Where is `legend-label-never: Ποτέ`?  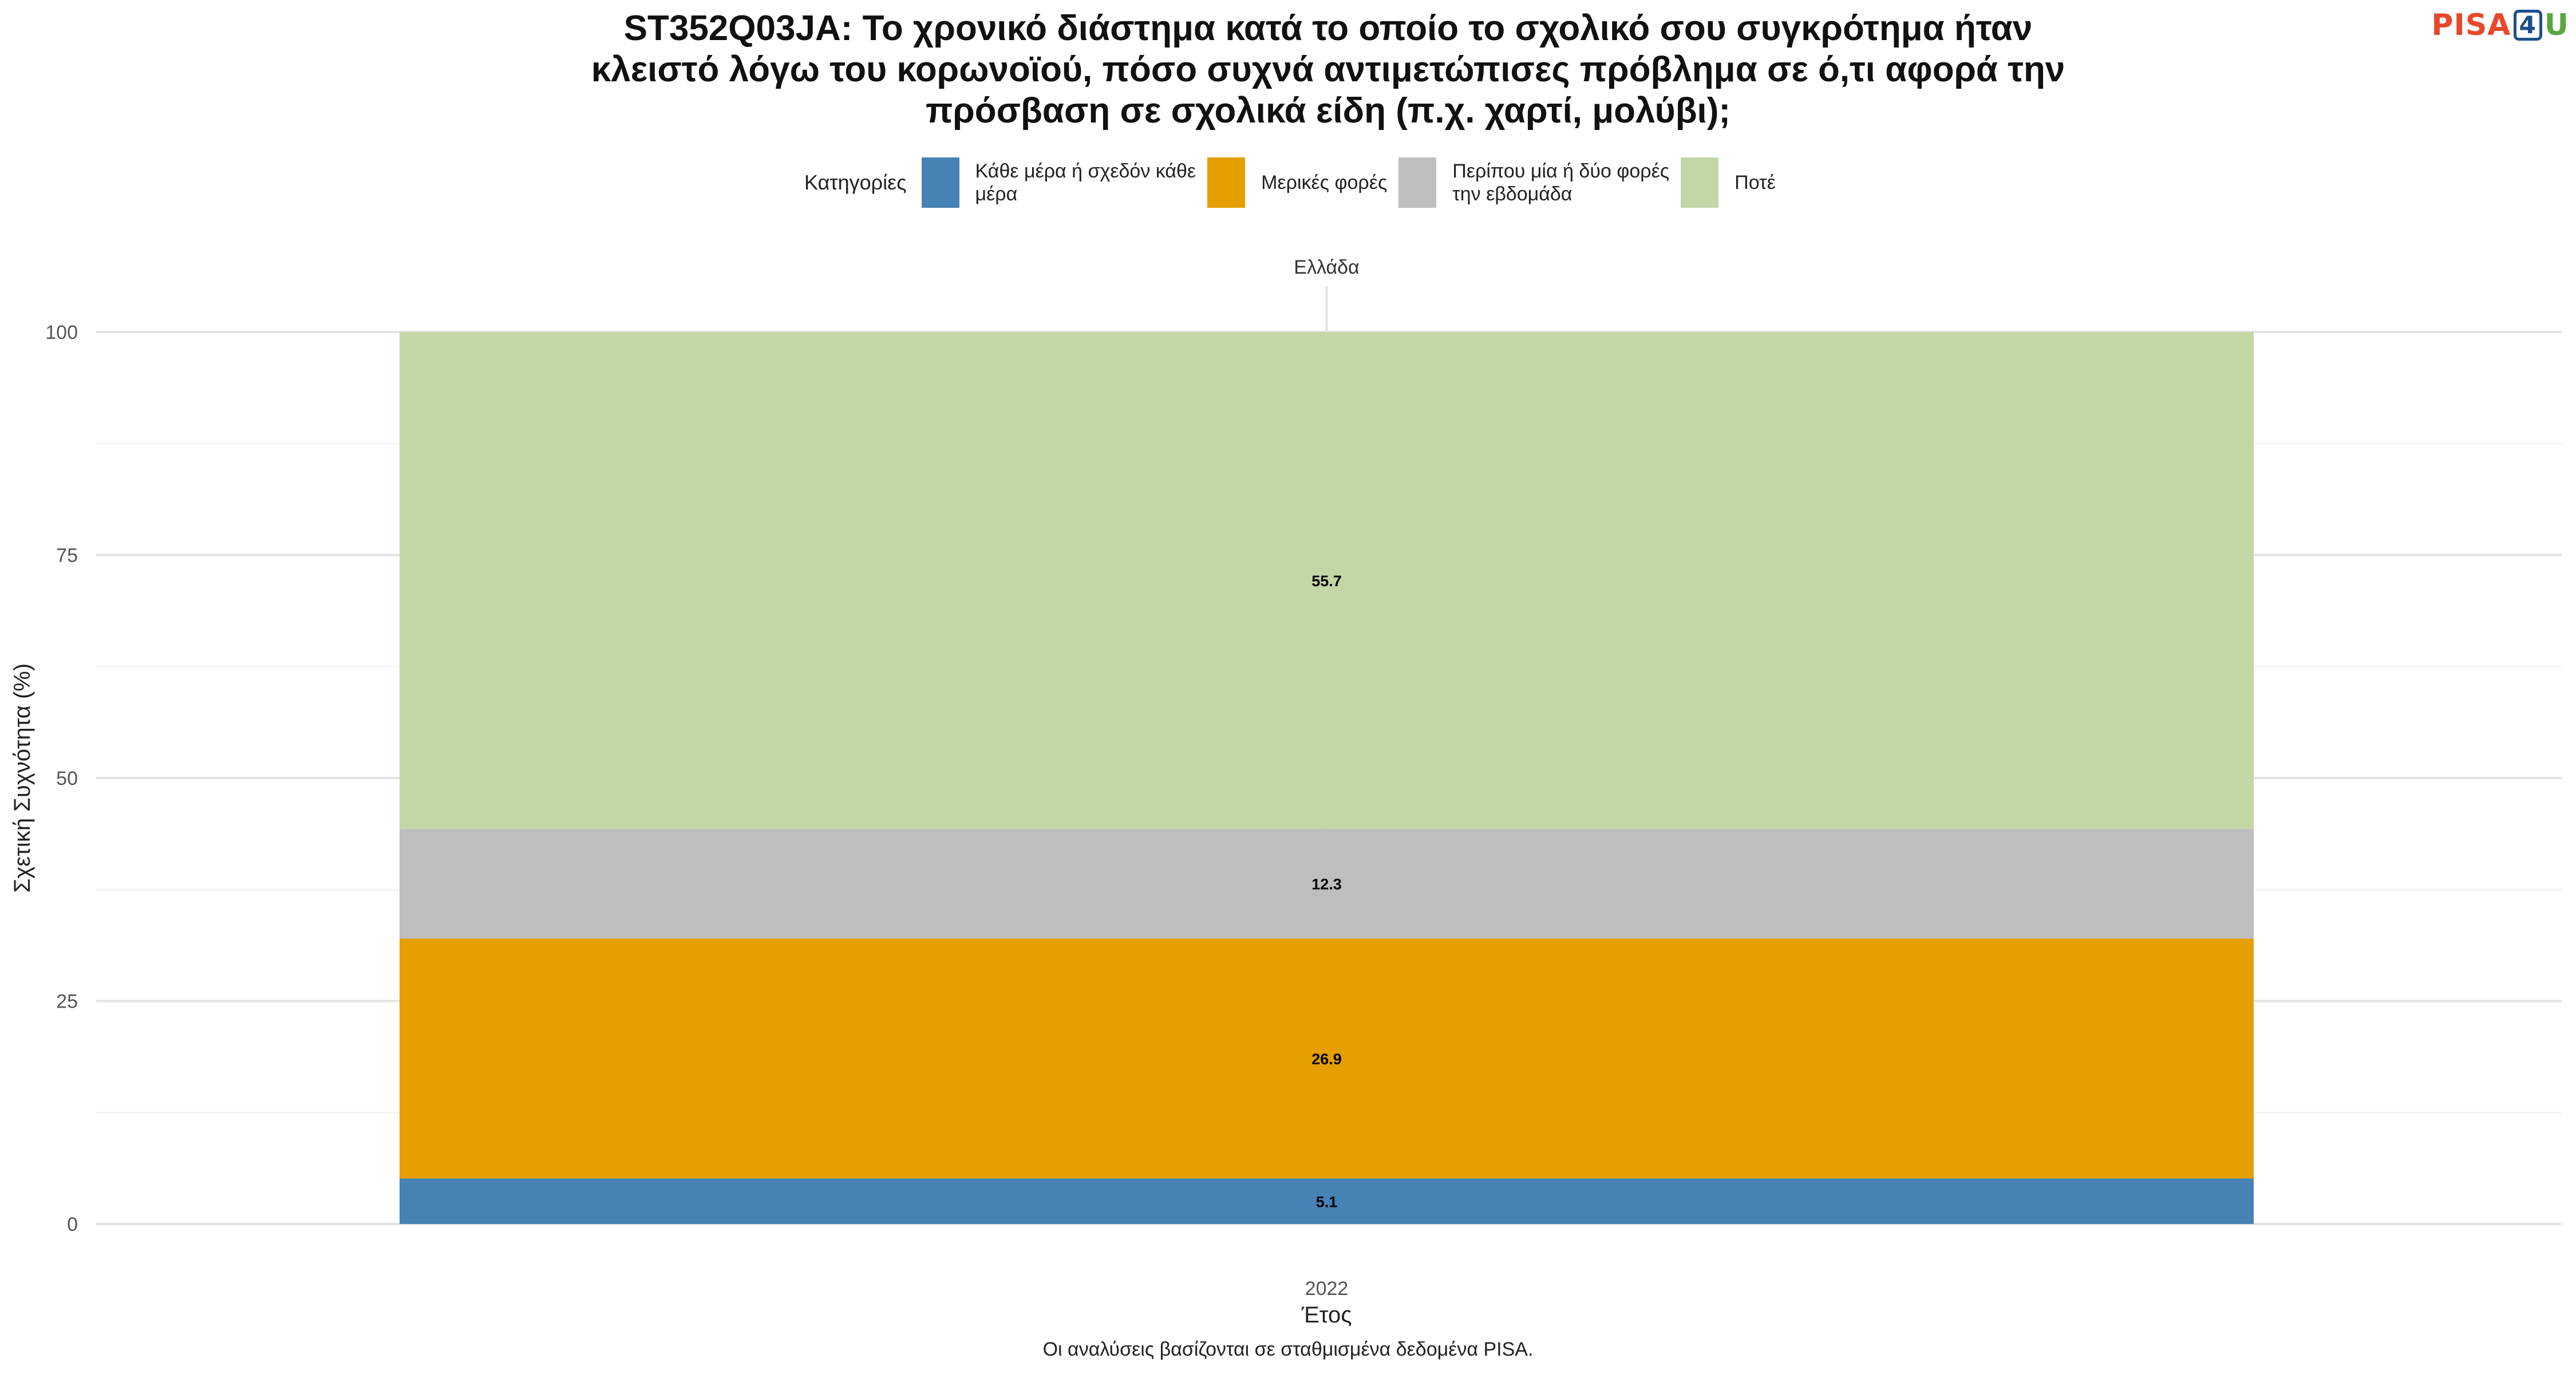
legend-label-never: Ποτέ is located at coordinates (1755, 182).